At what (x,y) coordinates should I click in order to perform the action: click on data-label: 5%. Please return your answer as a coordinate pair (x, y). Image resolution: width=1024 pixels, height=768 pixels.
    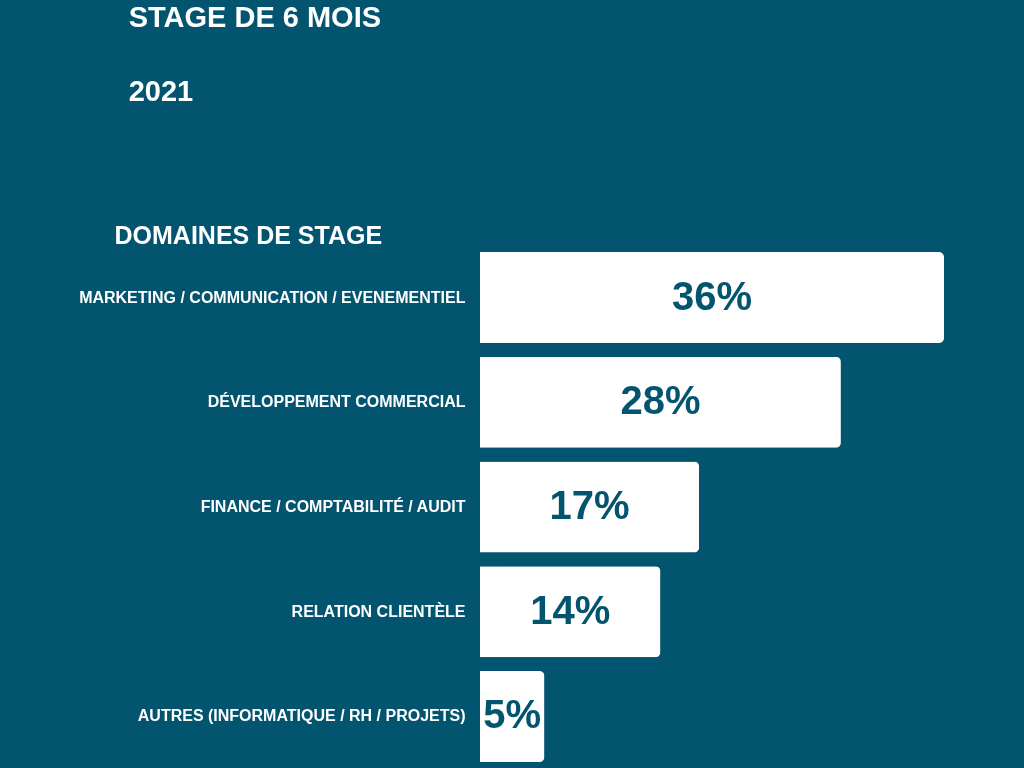
    Looking at the image, I should click on (512, 714).